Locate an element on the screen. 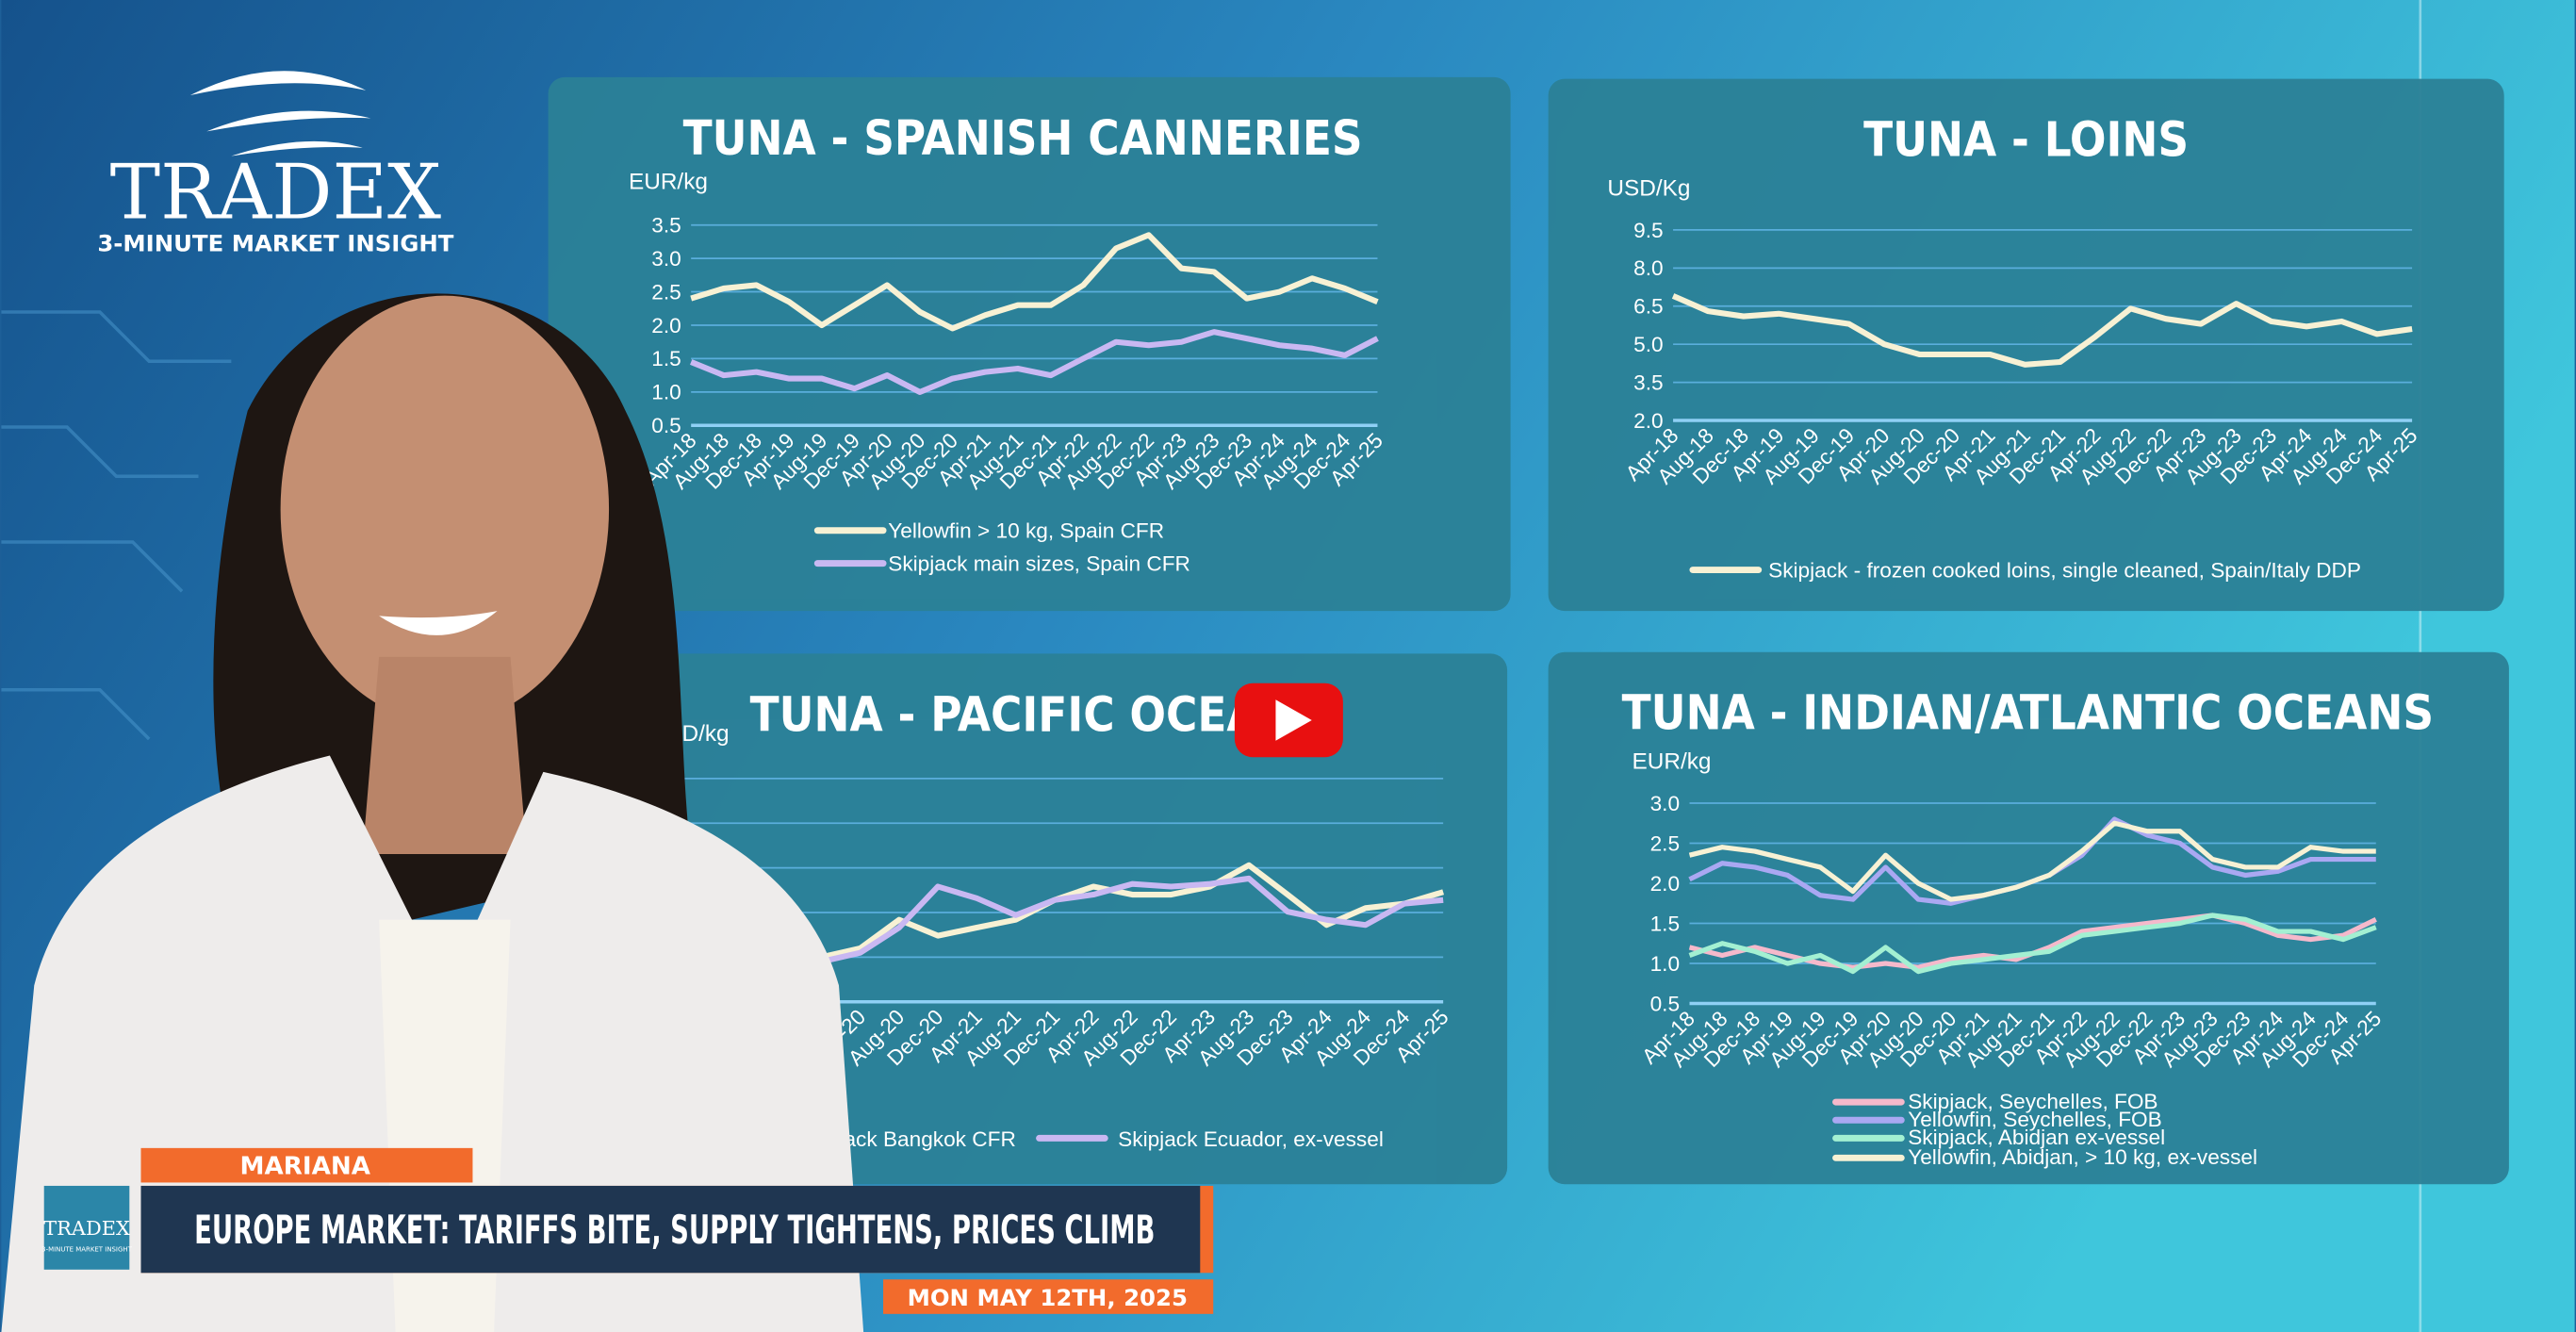 The height and width of the screenshot is (1332, 2576). panel is located at coordinates (2029, 918).